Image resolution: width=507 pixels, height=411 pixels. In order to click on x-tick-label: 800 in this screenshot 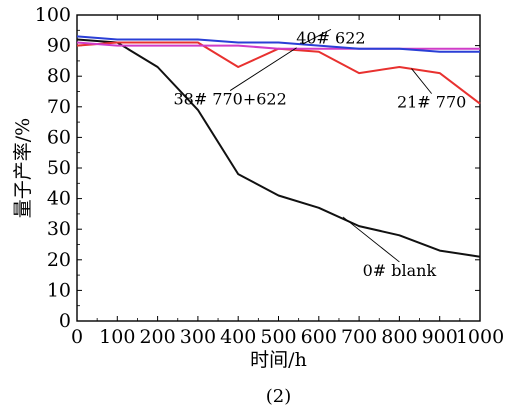, I will do `click(399, 337)`.